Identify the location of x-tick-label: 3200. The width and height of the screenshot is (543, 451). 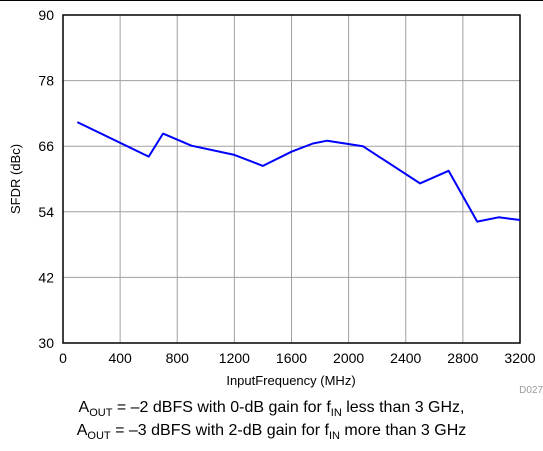
(519, 358).